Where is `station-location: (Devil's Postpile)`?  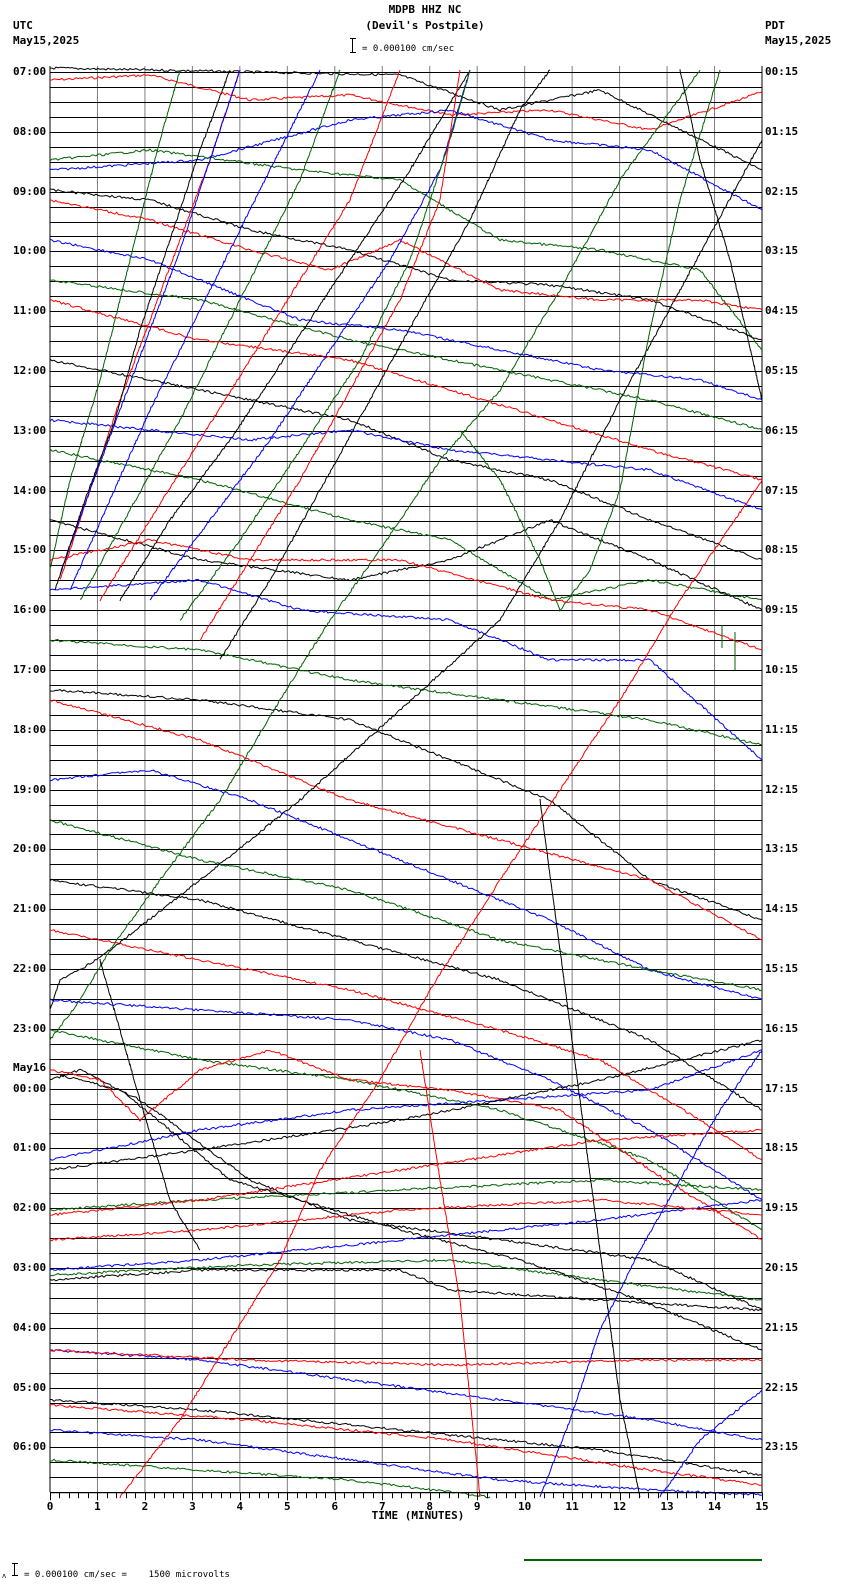
station-location: (Devil's Postpile) is located at coordinates (425, 25).